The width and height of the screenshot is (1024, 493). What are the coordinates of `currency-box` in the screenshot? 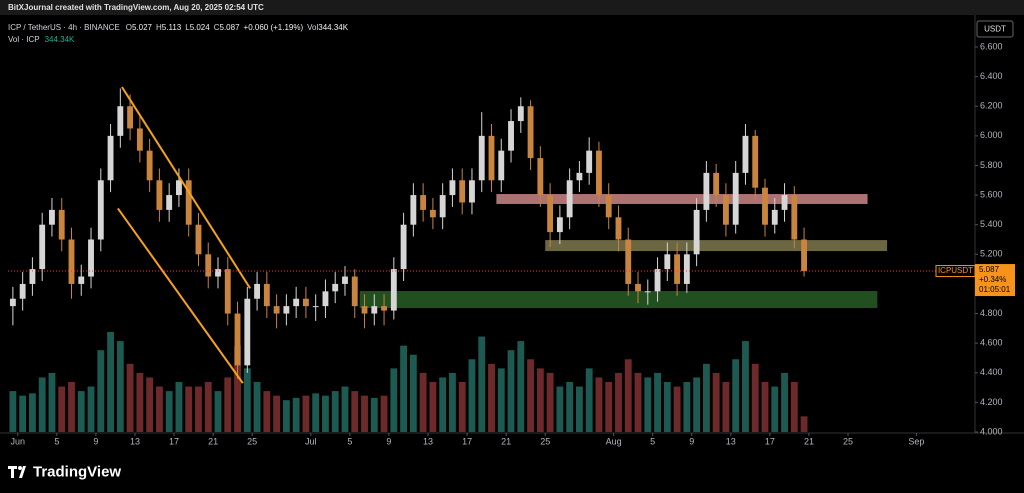 It's located at (995, 29).